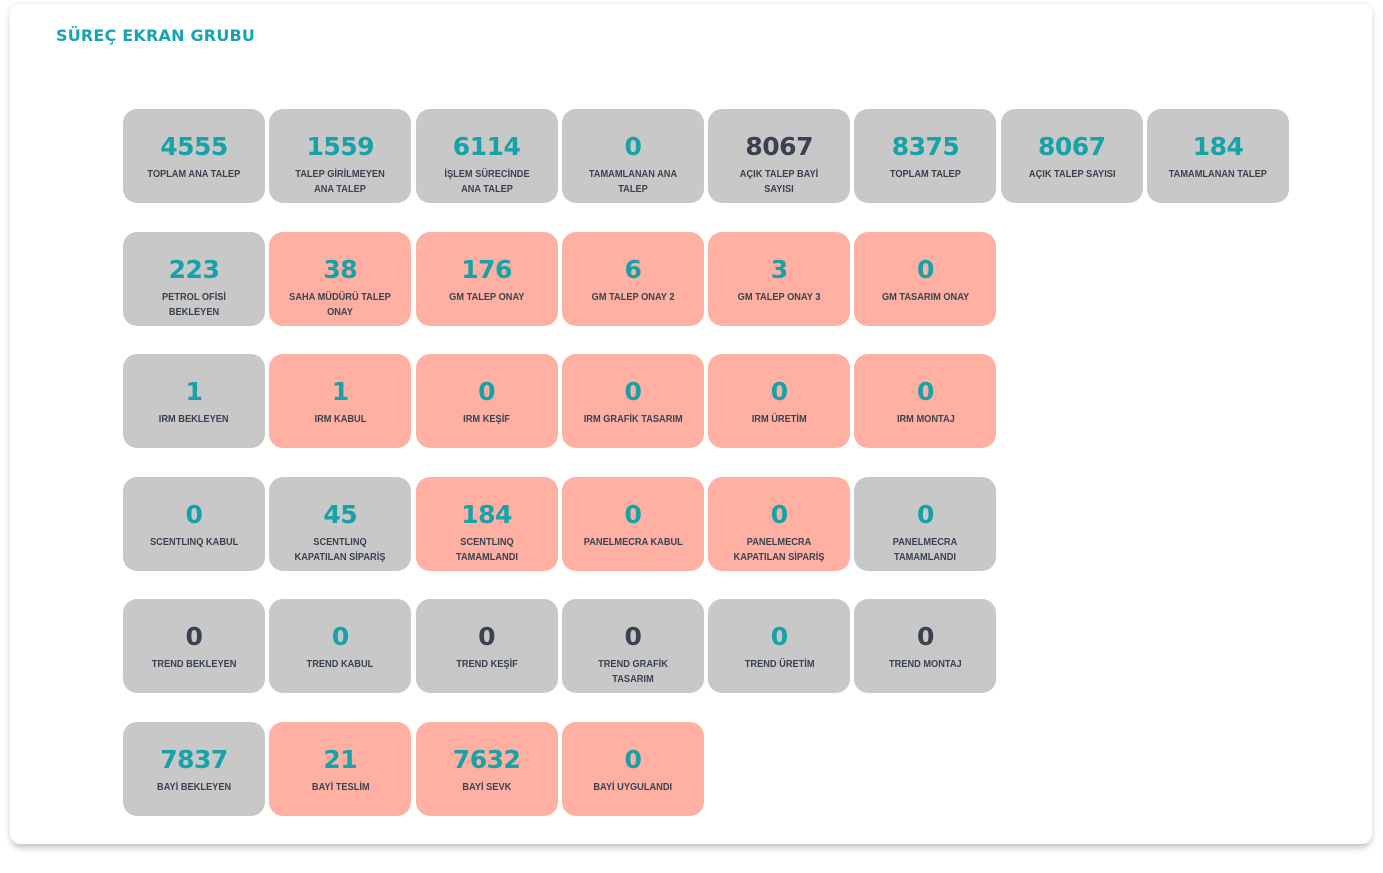 The width and height of the screenshot is (1383, 873). I want to click on status-card: 0 TREND BEKLEYEN, so click(194, 646).